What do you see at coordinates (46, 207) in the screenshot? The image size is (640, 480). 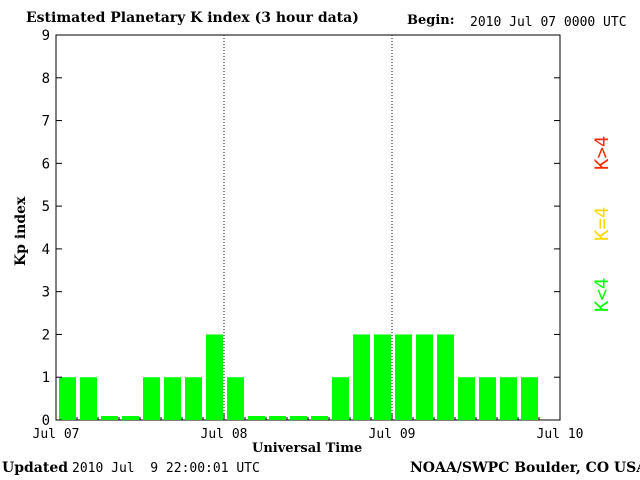 I see `y-tick-label: 5` at bounding box center [46, 207].